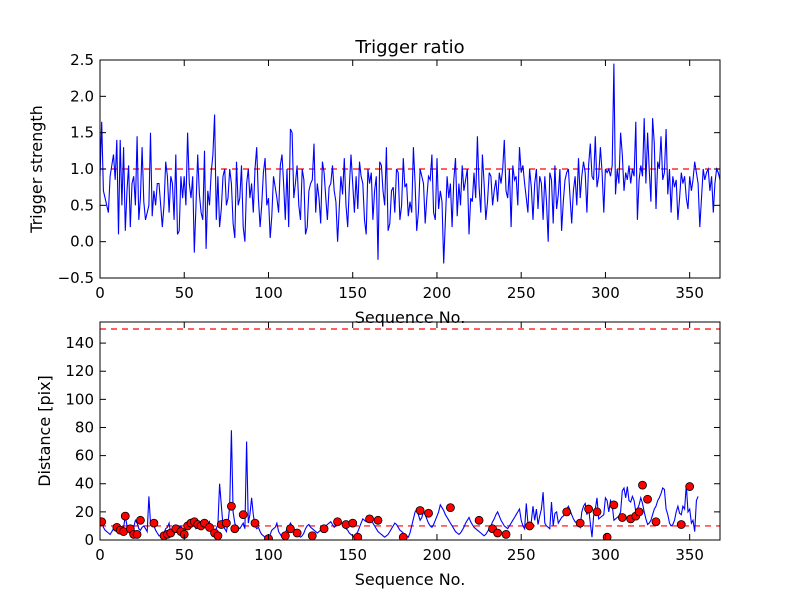  Describe the element at coordinates (44, 431) in the screenshot. I see `bottom-y-axis-label: Distance [pix]` at that location.